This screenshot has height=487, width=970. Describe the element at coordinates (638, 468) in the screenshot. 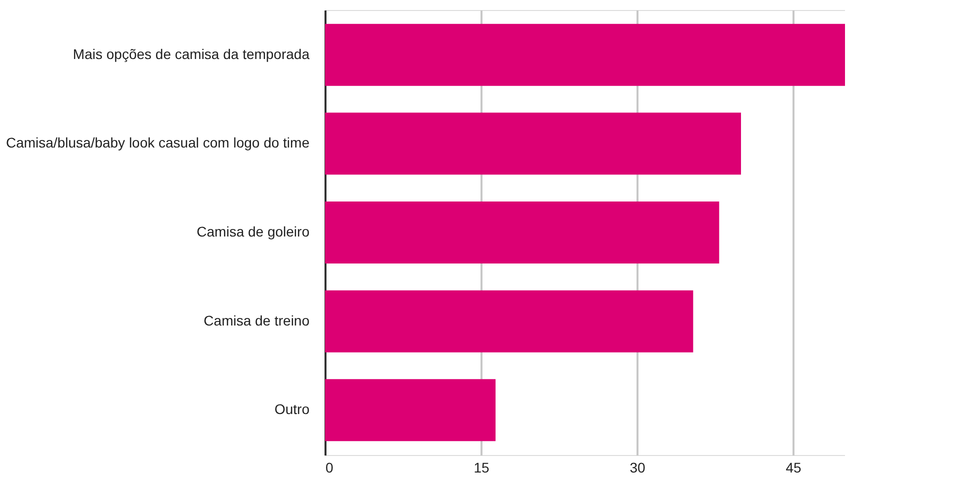

I see `x-tick-label: 30` at that location.